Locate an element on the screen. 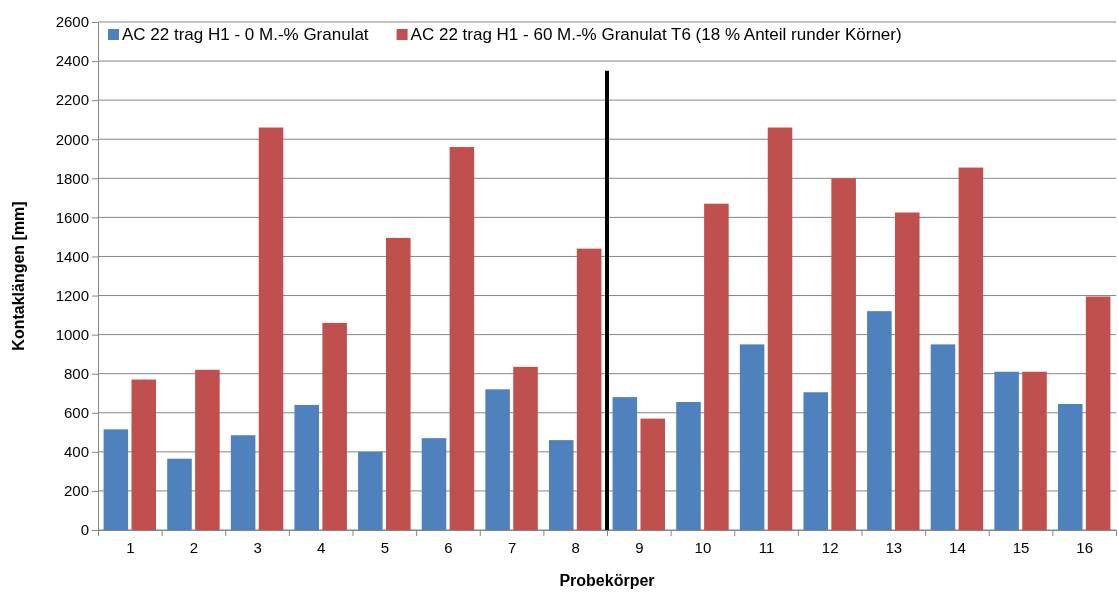 Image resolution: width=1118 pixels, height=594 pixels. y-tick-label: 400 is located at coordinates (76, 452).